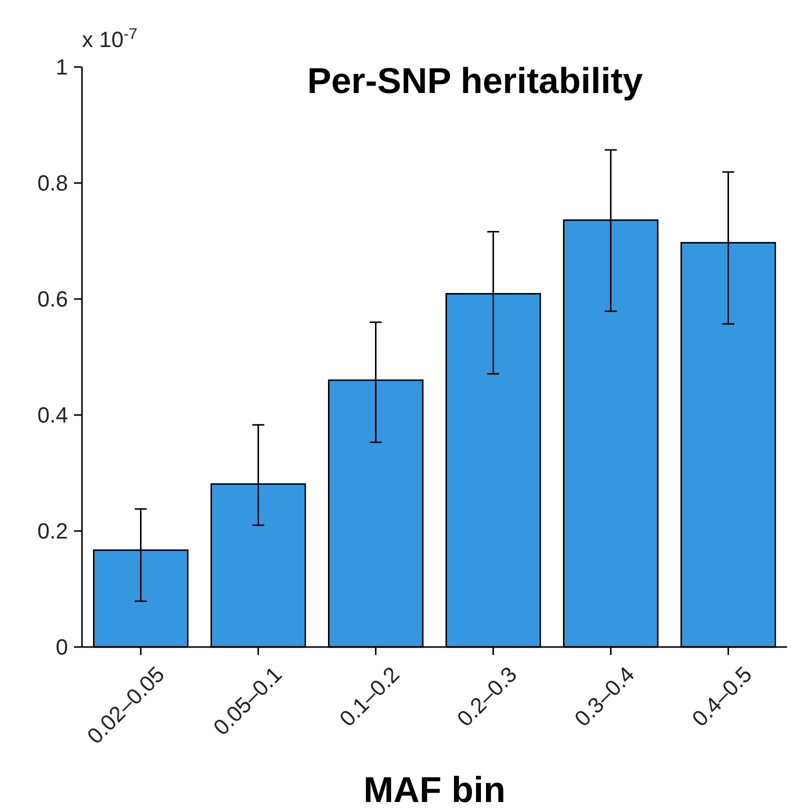 The width and height of the screenshot is (799, 810). I want to click on text: x 10$^{-7}$, so click(110, 39).